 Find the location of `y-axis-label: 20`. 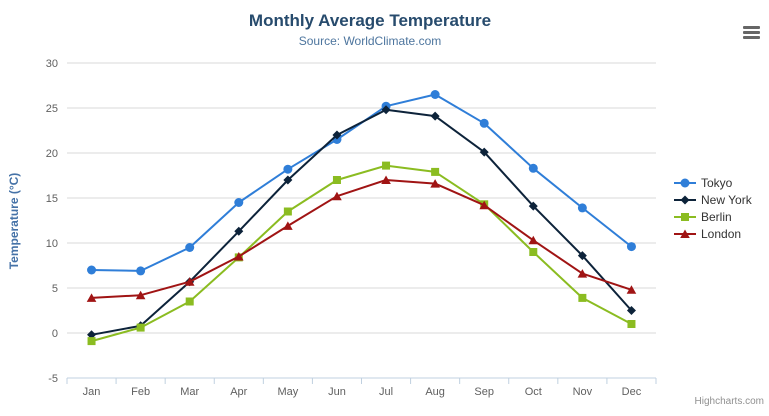

y-axis-label: 20 is located at coordinates (52, 154).